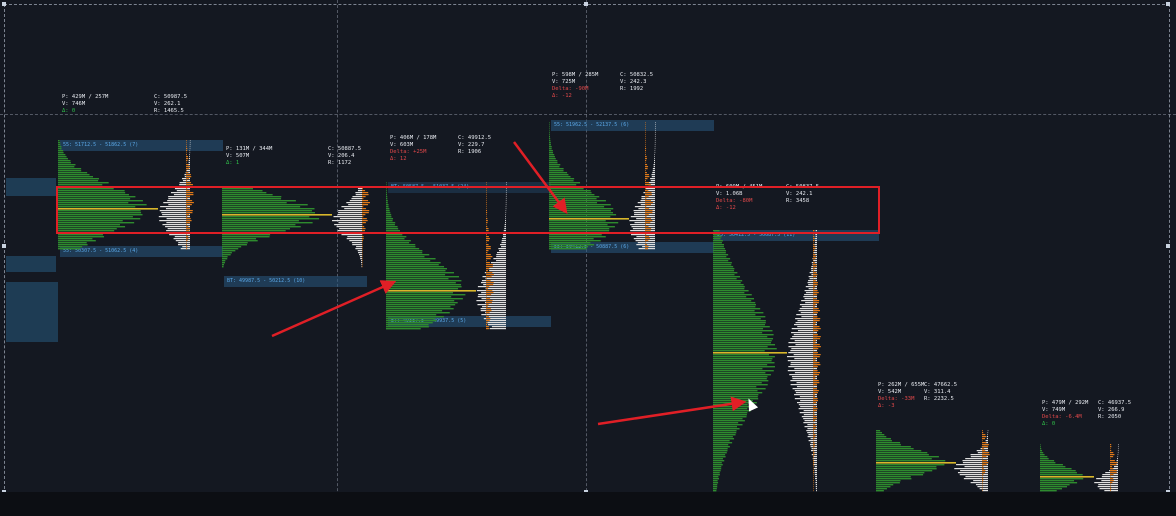 The height and width of the screenshot is (516, 1176). What do you see at coordinates (1054, 410) in the screenshot?
I see `stat-line: V: 749M` at bounding box center [1054, 410].